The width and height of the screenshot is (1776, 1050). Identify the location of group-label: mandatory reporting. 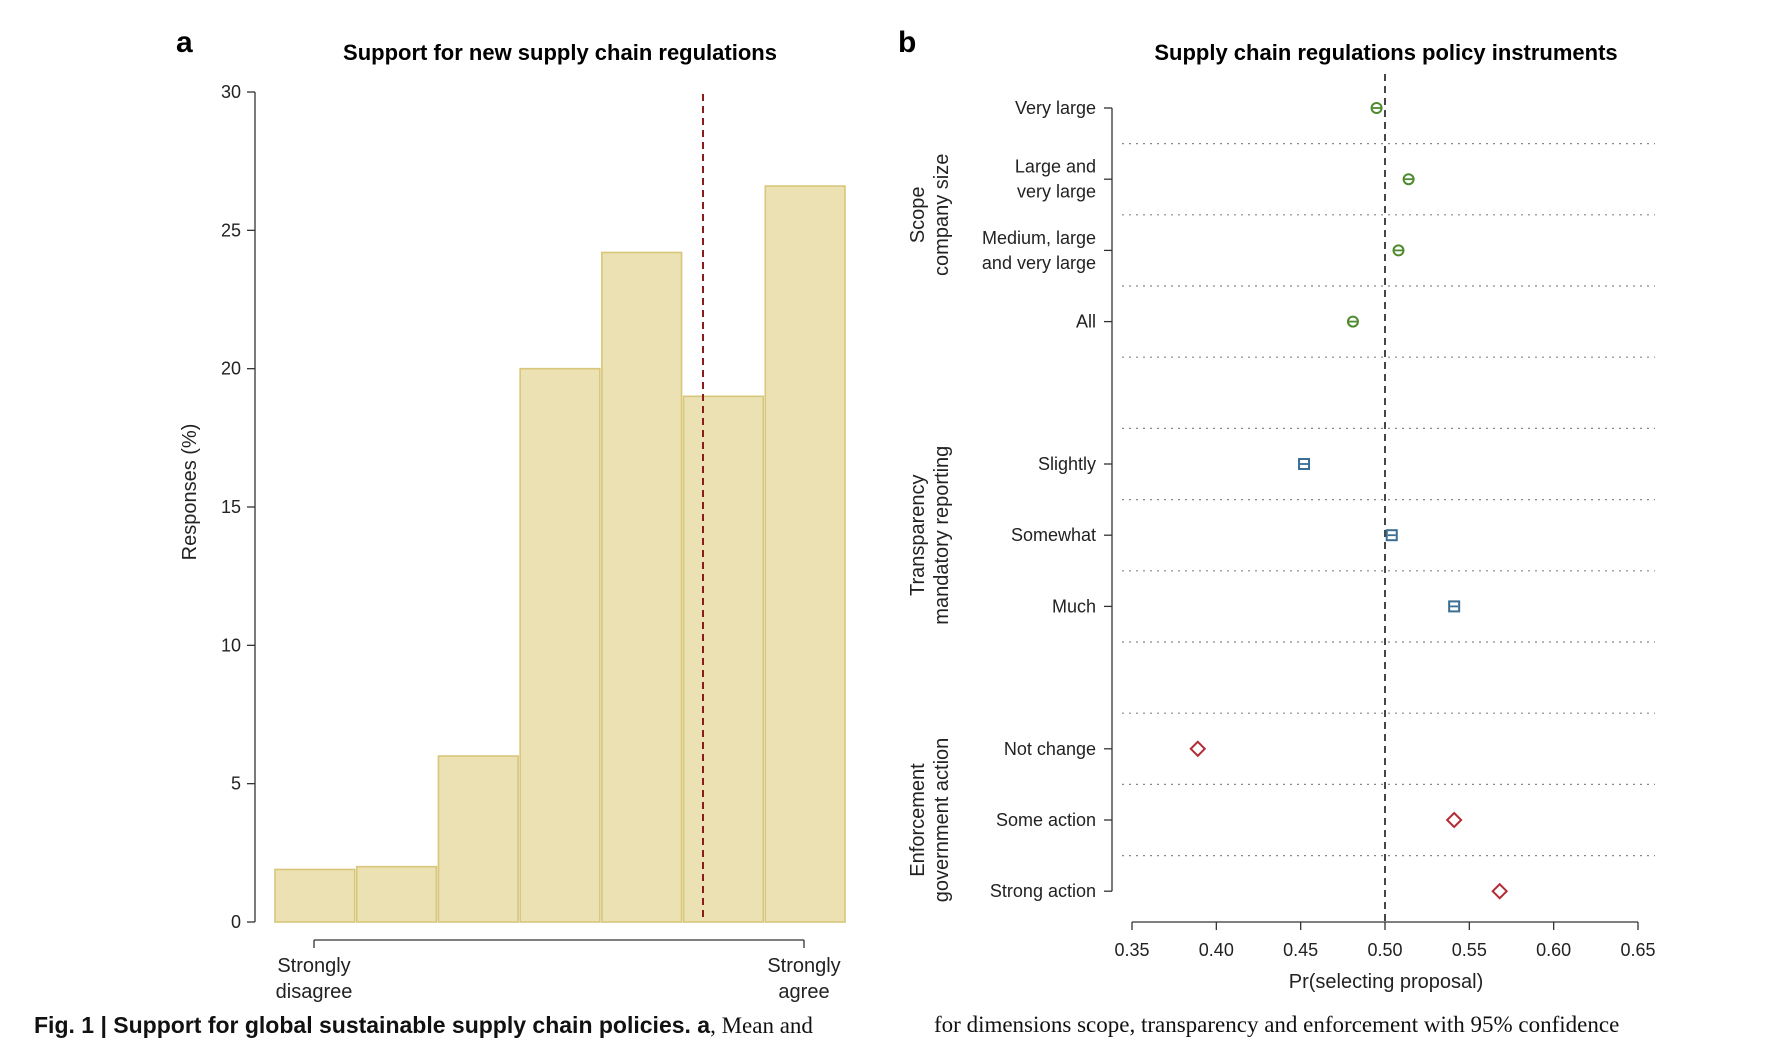
(942, 535).